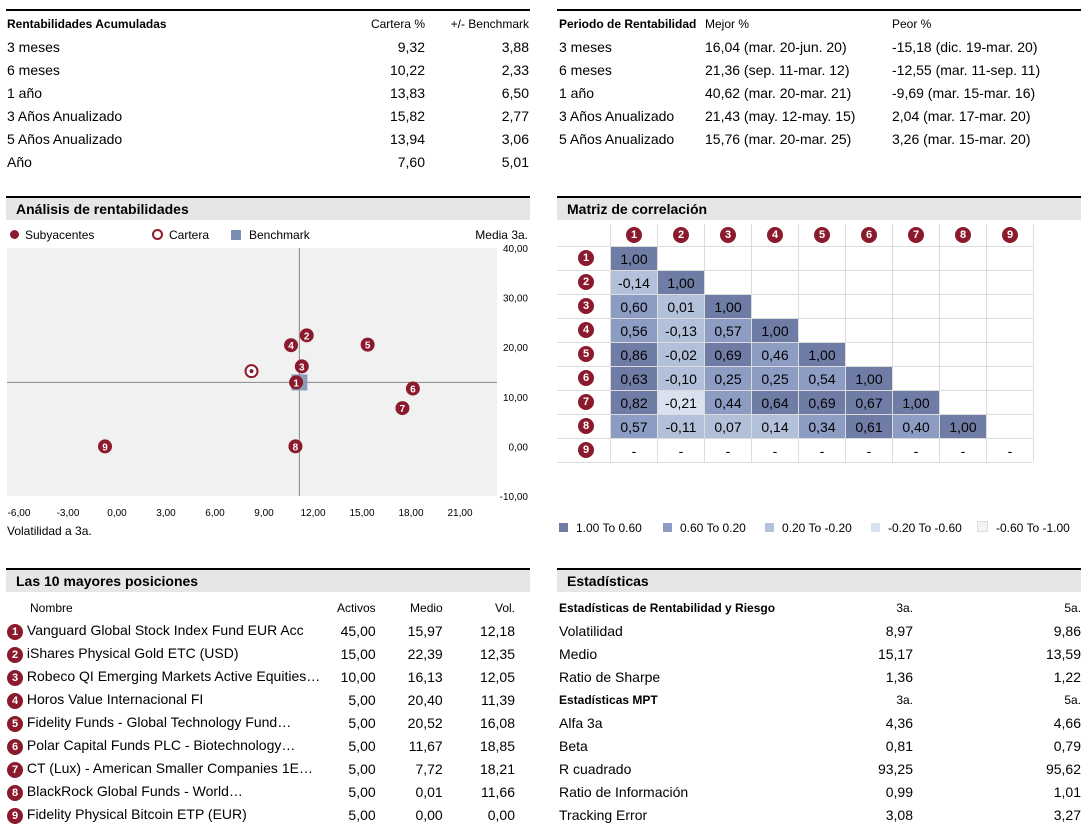 The width and height of the screenshot is (1089, 834). I want to click on vol-value: 12,18, so click(497, 630).